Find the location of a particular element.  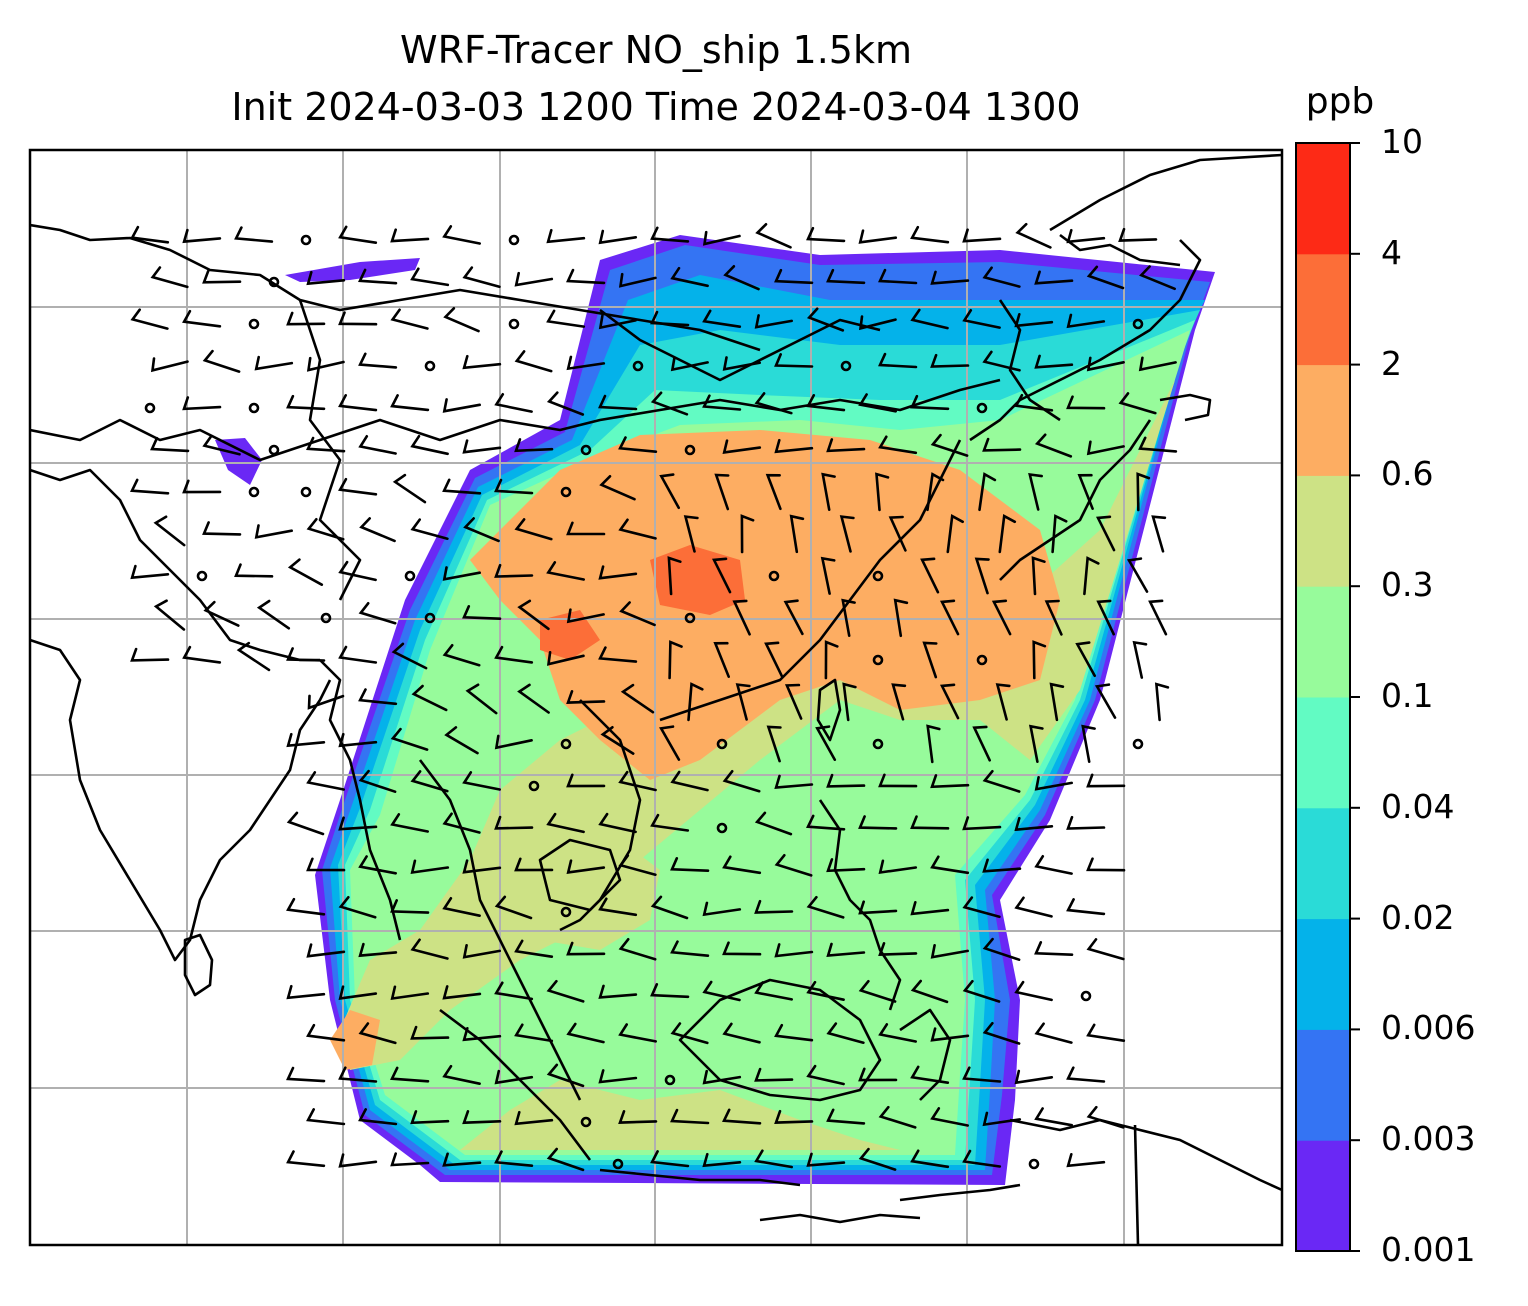

colorbar-tick-label: 0.6 is located at coordinates (1407, 474).